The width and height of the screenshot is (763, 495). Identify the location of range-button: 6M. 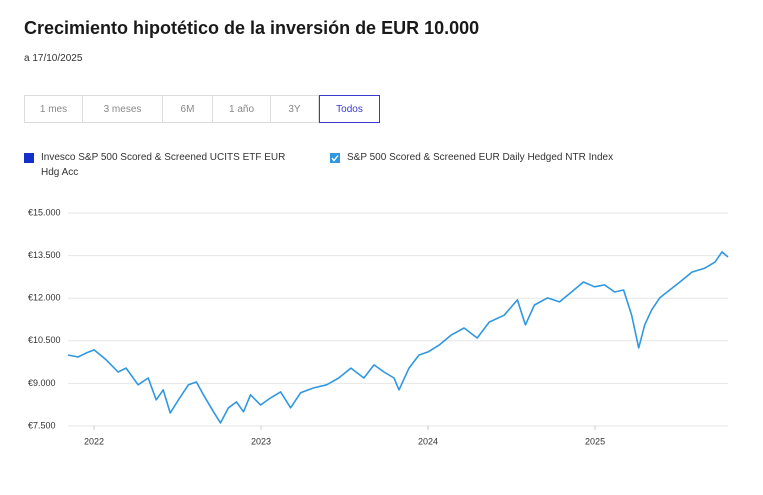
(188, 109).